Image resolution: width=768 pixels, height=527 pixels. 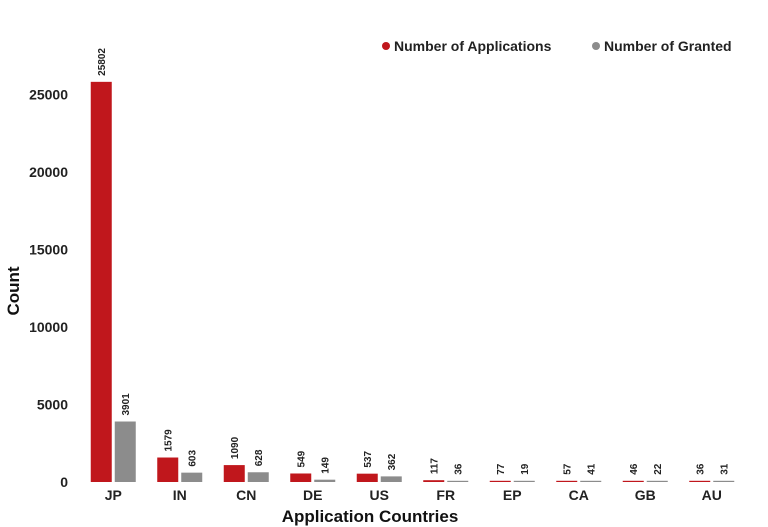 I want to click on data-label: 537, so click(x=368, y=459).